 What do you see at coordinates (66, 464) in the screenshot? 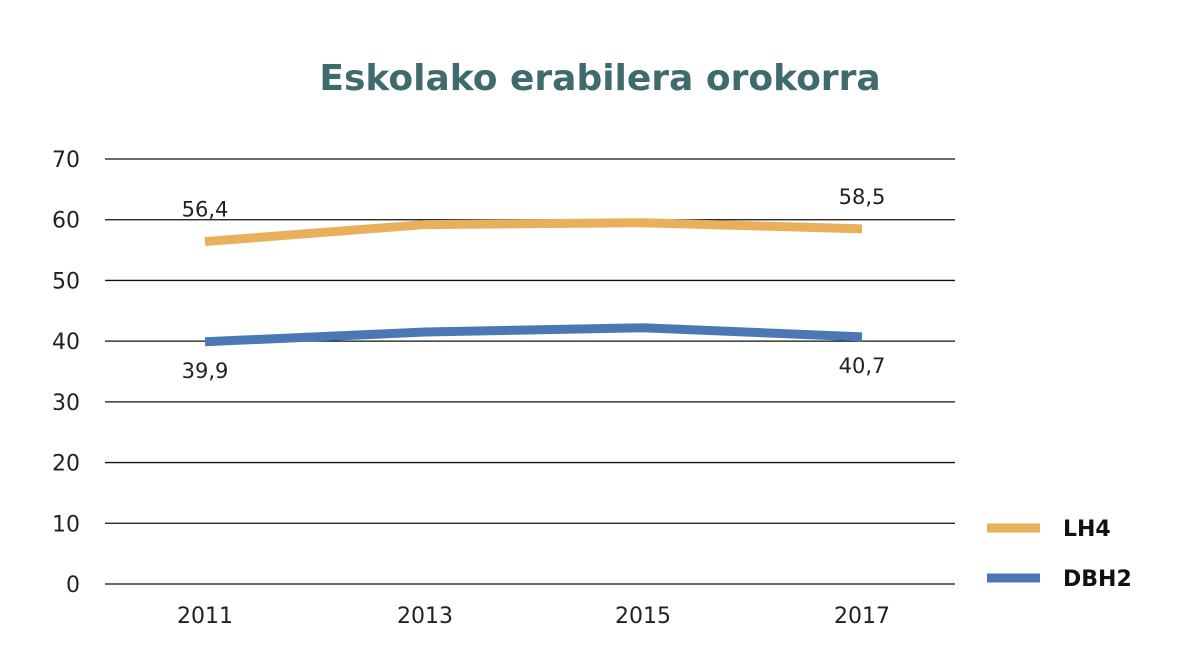
I see `y-tick-label: 20` at bounding box center [66, 464].